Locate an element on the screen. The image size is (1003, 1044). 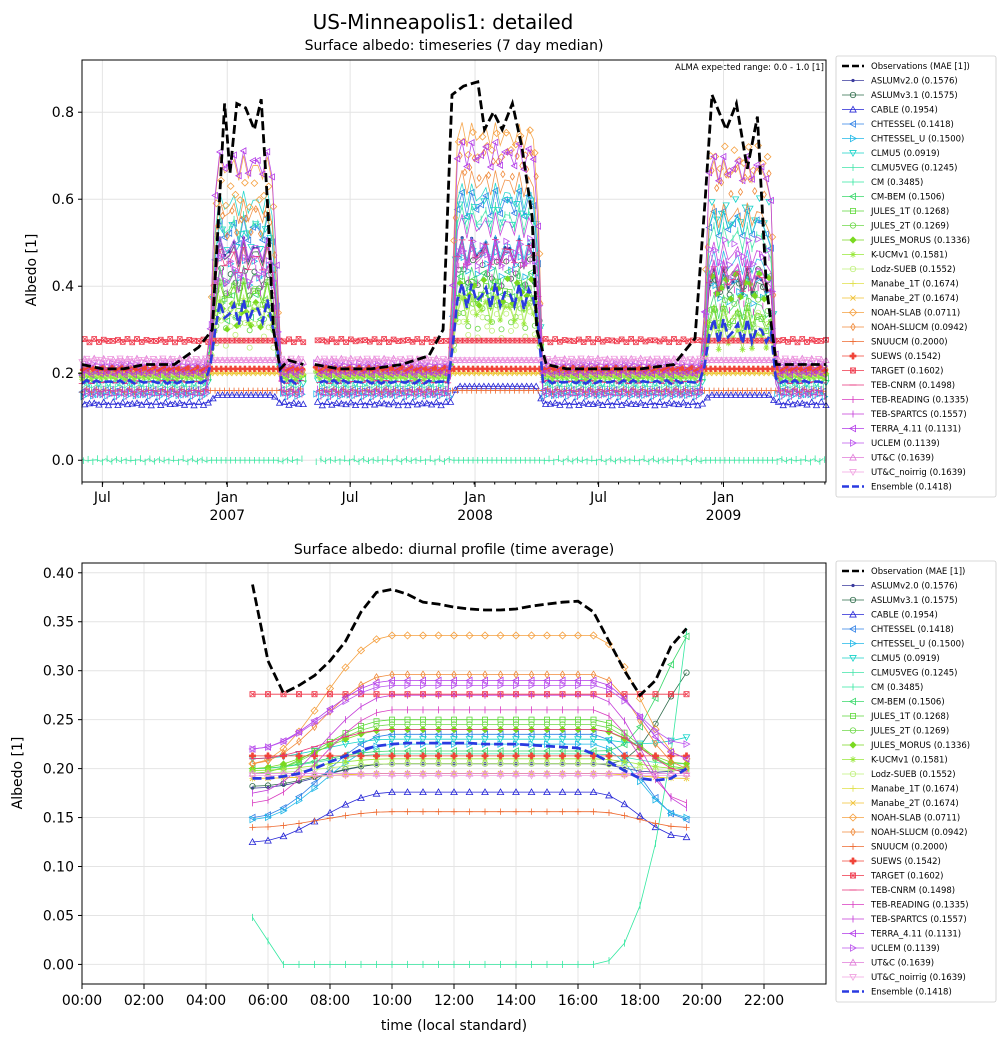
x-tick-year: 2009 is located at coordinates (724, 516).